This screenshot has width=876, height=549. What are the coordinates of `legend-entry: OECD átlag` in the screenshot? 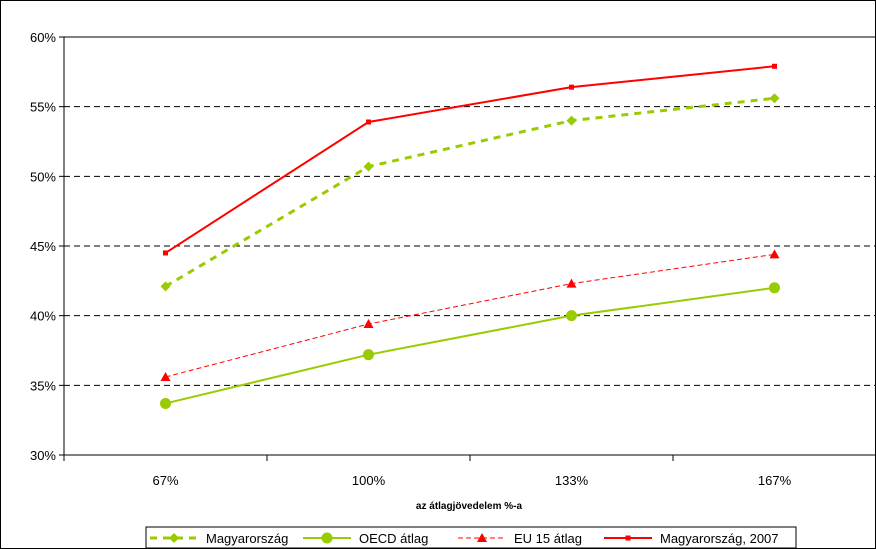 It's located at (365, 538).